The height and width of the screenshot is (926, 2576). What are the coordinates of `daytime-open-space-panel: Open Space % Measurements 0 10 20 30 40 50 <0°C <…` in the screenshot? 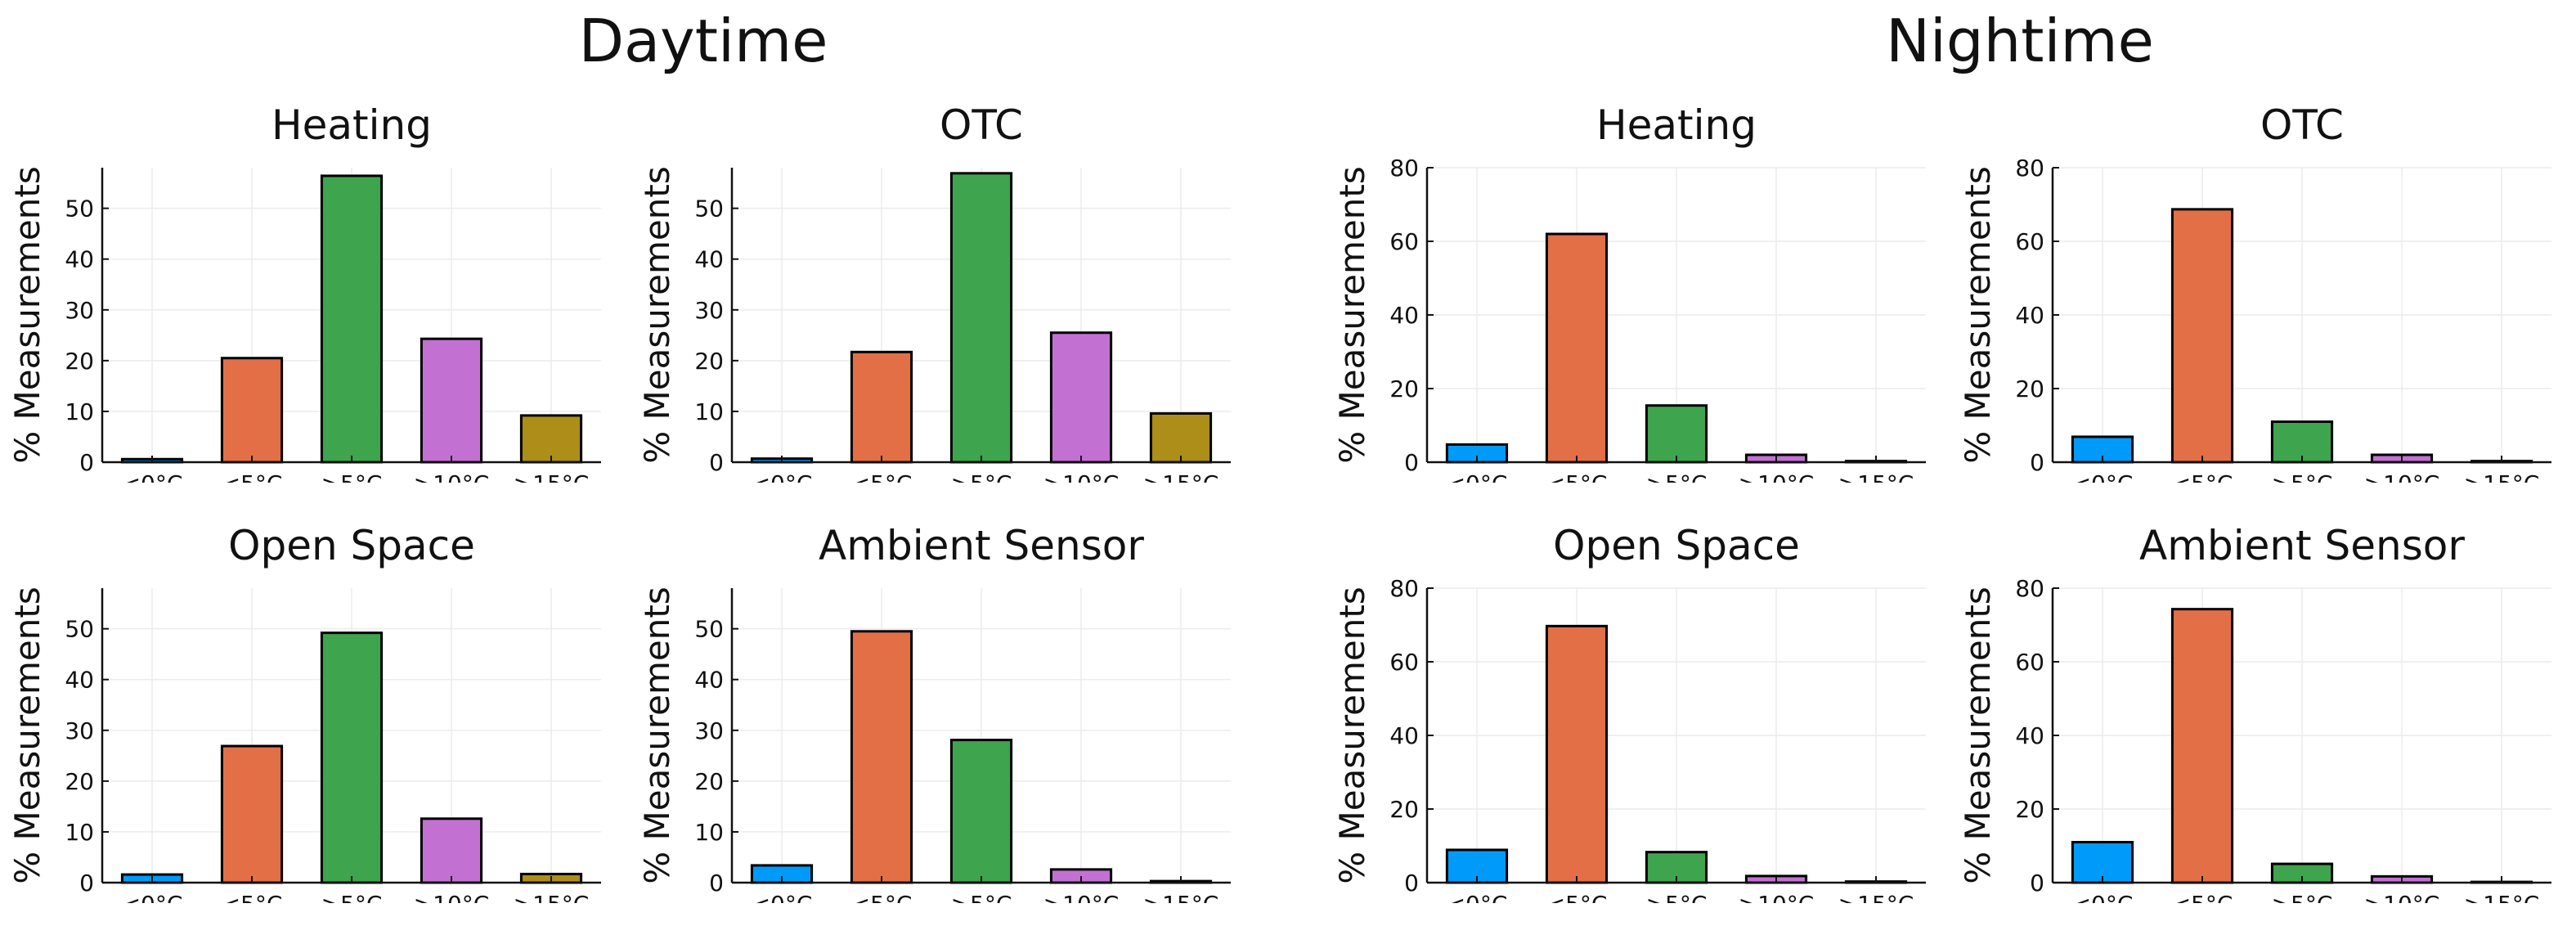 It's located at (304, 713).